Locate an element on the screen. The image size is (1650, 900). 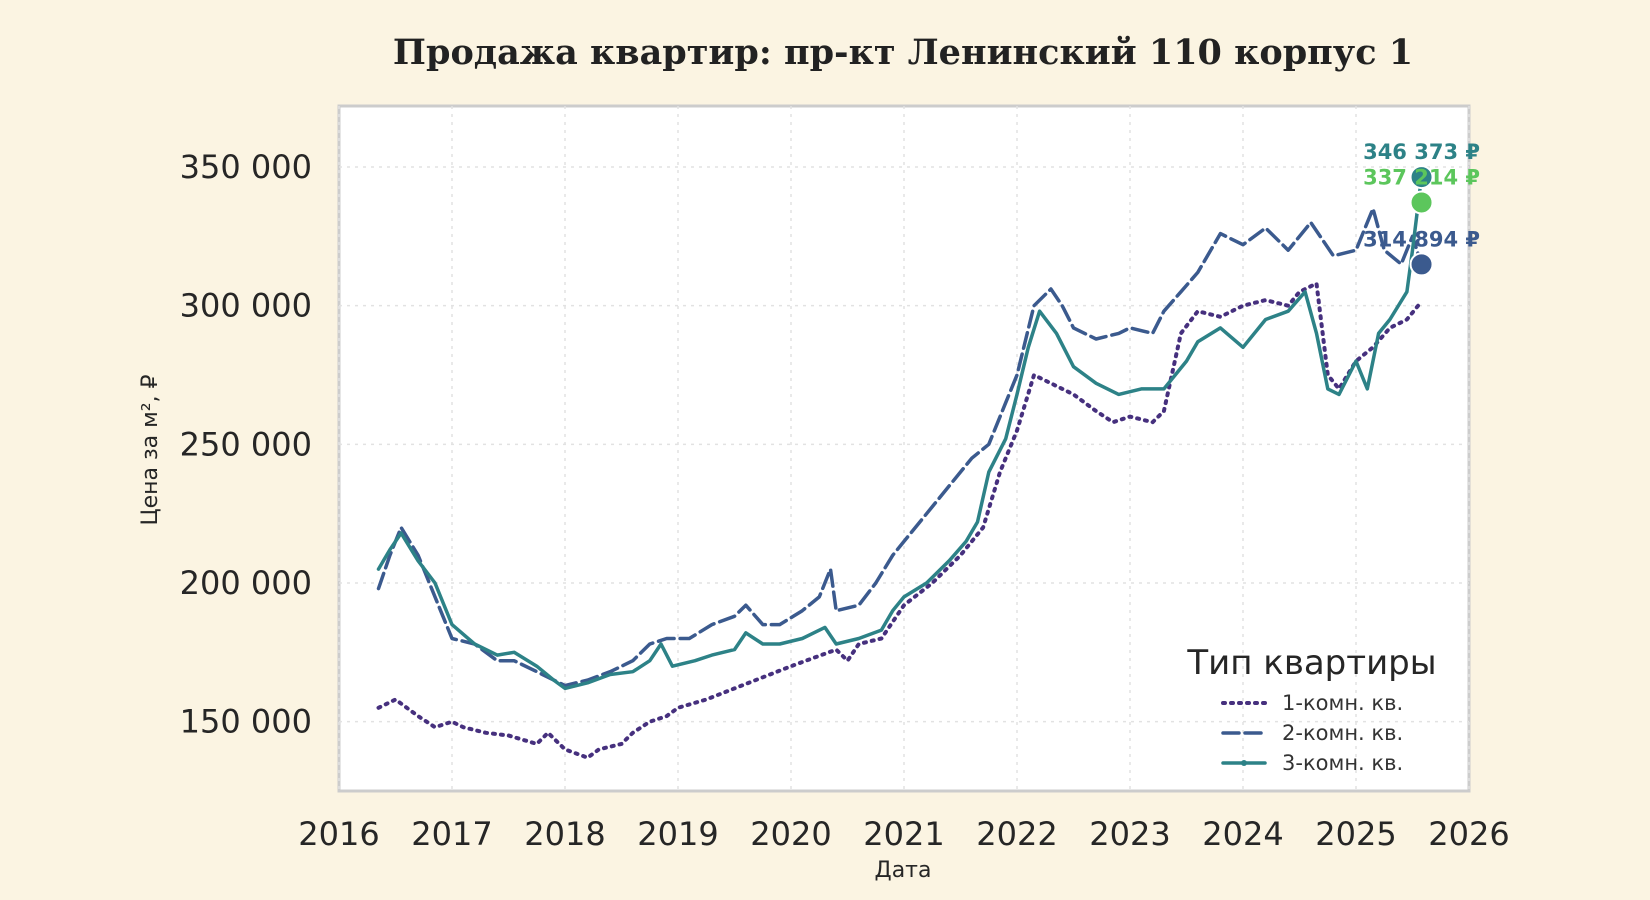
end-value-label: 337 214 ₽ is located at coordinates (1421, 177).